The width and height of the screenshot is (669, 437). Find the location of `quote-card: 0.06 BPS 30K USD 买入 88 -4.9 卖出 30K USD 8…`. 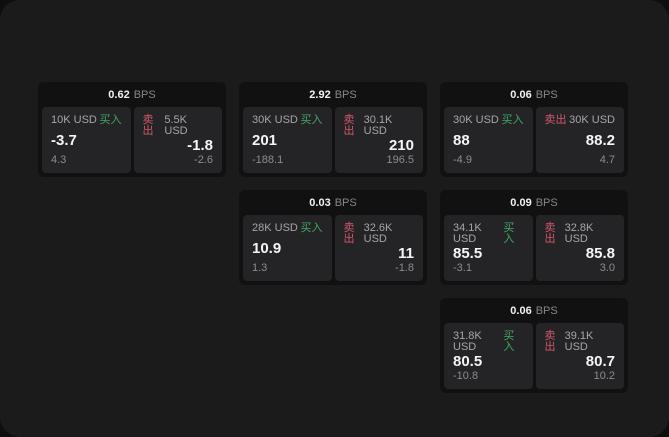

quote-card: 0.06 BPS 30K USD 买入 88 -4.9 卖出 30K USD 8… is located at coordinates (534, 129).